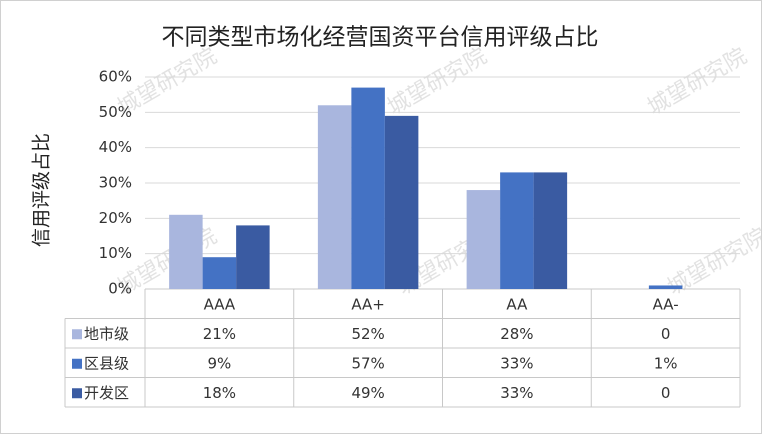 This screenshot has width=762, height=434. Describe the element at coordinates (367, 363) in the screenshot. I see `table-value: 57%` at that location.